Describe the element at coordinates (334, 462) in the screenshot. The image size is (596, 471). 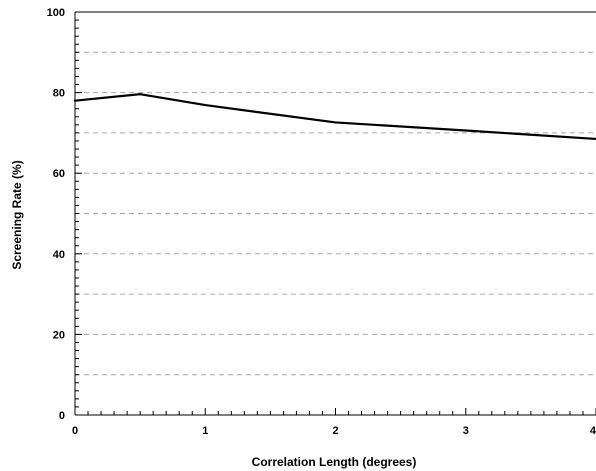
I see `x-axis-title: Correlation Length (degrees)` at that location.